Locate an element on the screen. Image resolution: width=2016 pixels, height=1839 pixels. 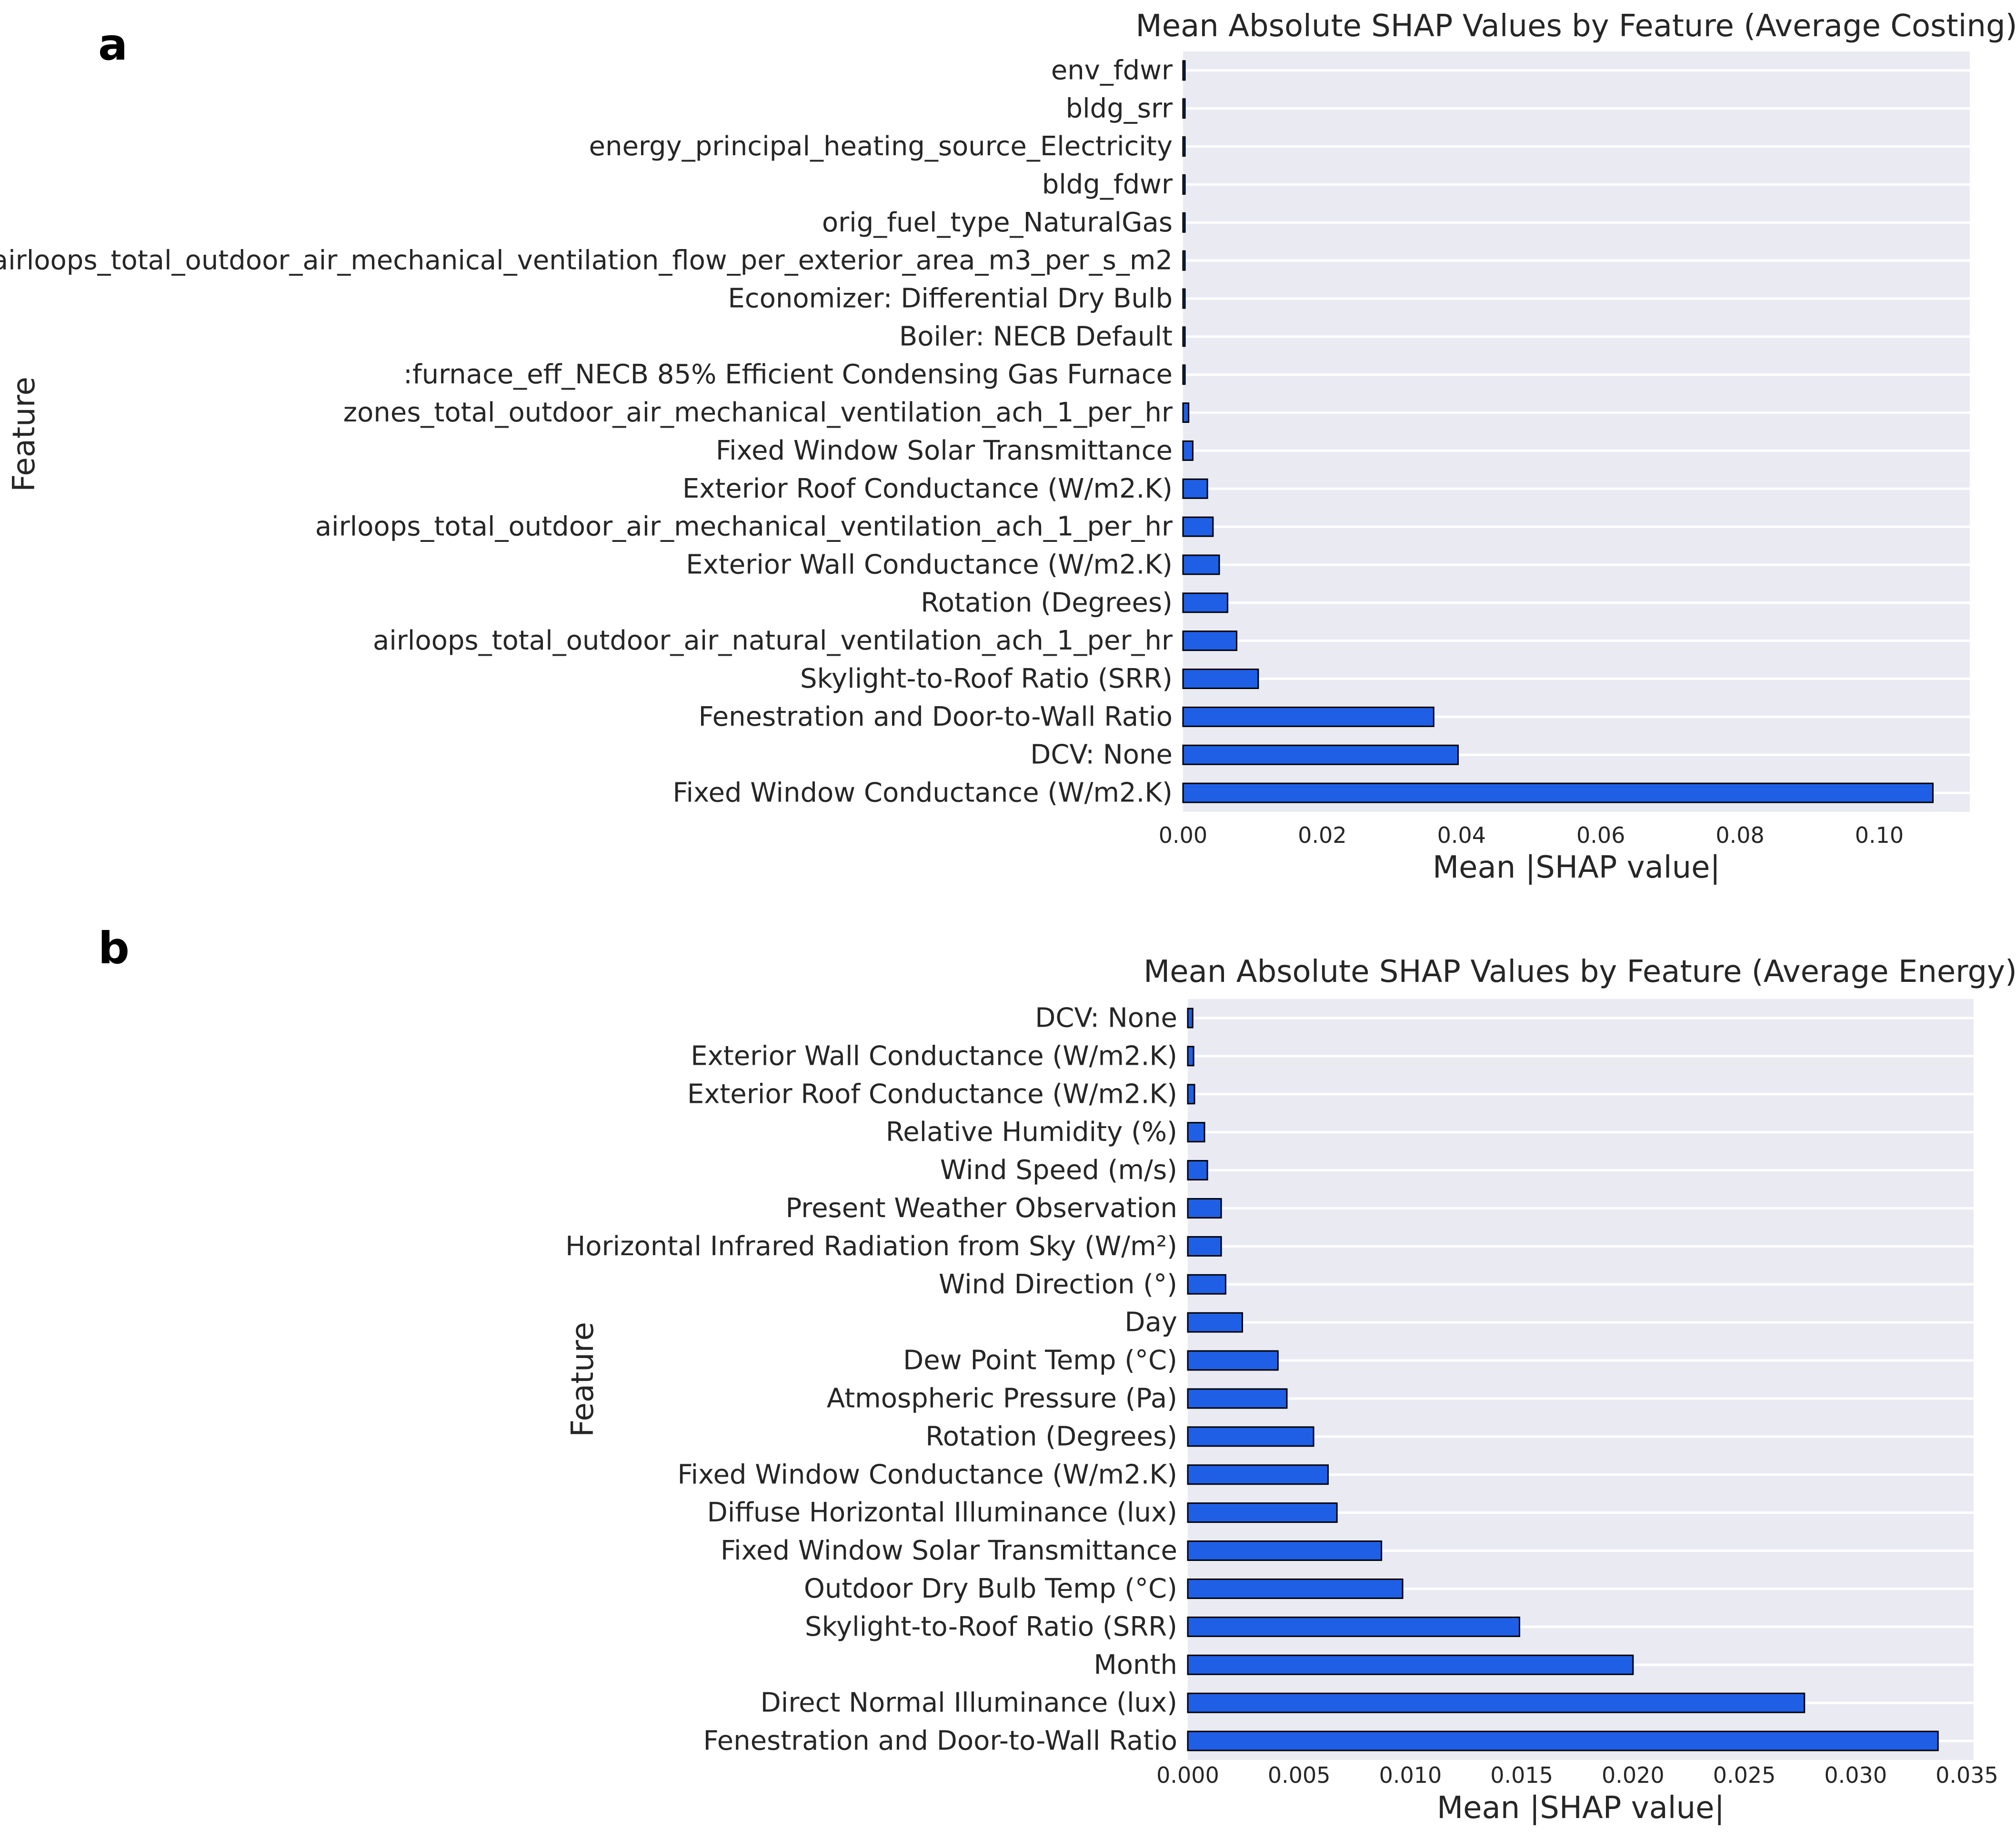
category-label: Fixed Window Solar Transmittance is located at coordinates (944, 450).